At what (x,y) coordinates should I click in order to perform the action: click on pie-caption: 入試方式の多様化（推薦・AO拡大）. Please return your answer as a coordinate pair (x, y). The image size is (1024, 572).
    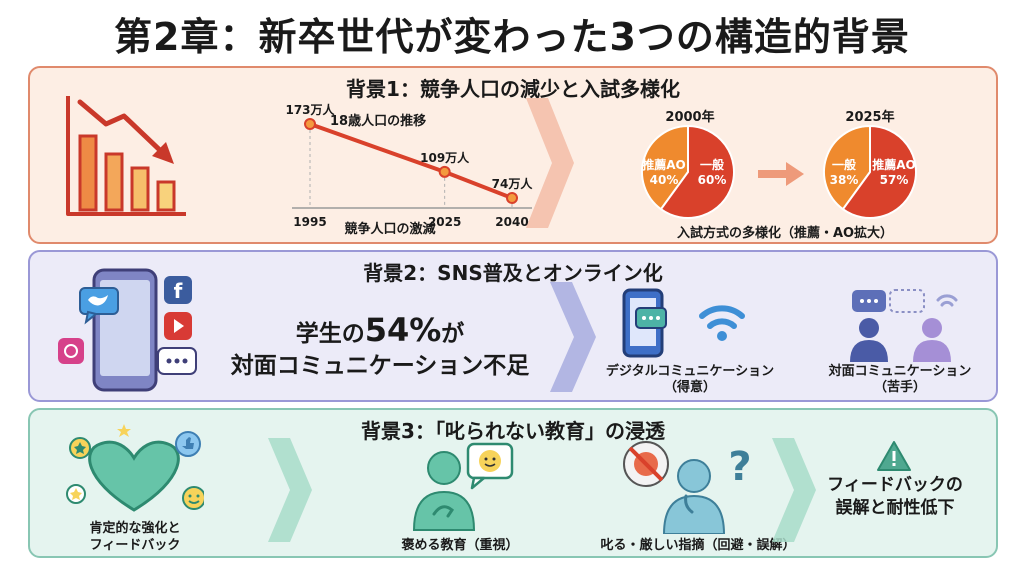
    Looking at the image, I should click on (785, 233).